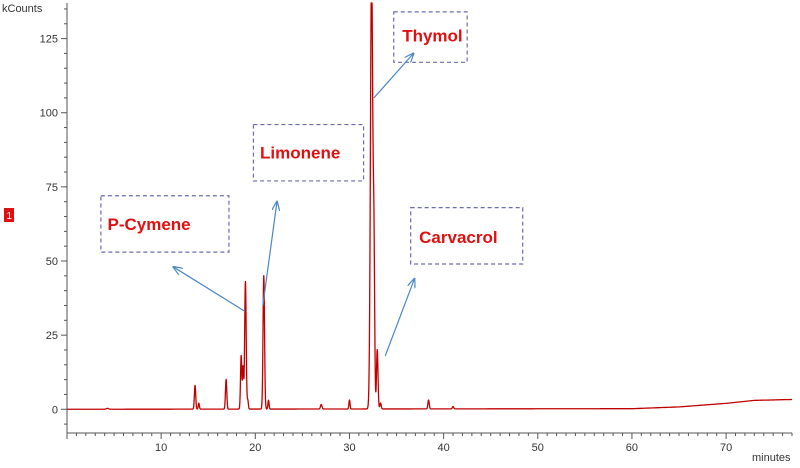 The image size is (800, 468). What do you see at coordinates (52, 188) in the screenshot?
I see `y-tick-label: 75` at bounding box center [52, 188].